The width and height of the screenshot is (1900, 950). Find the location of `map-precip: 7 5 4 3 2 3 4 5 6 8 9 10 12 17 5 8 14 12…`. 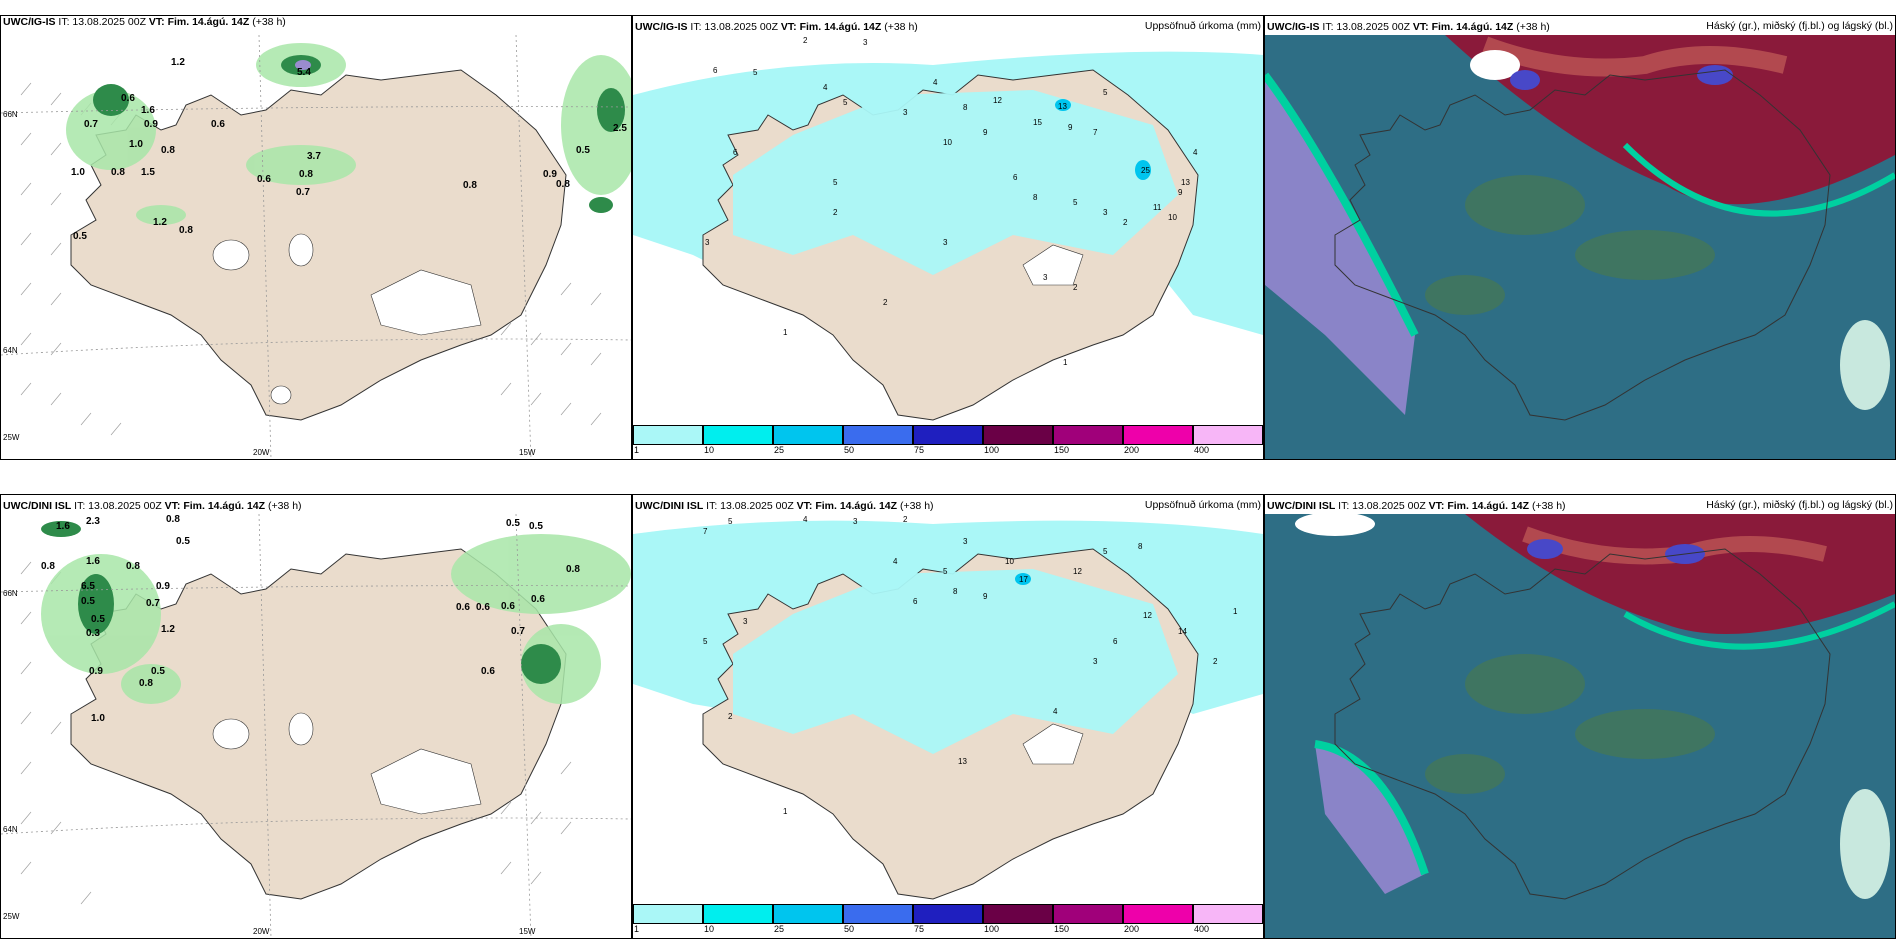

map-precip: 7 5 4 3 2 3 4 5 6 8 9 10 12 17 5 8 14 12… is located at coordinates (948, 710).